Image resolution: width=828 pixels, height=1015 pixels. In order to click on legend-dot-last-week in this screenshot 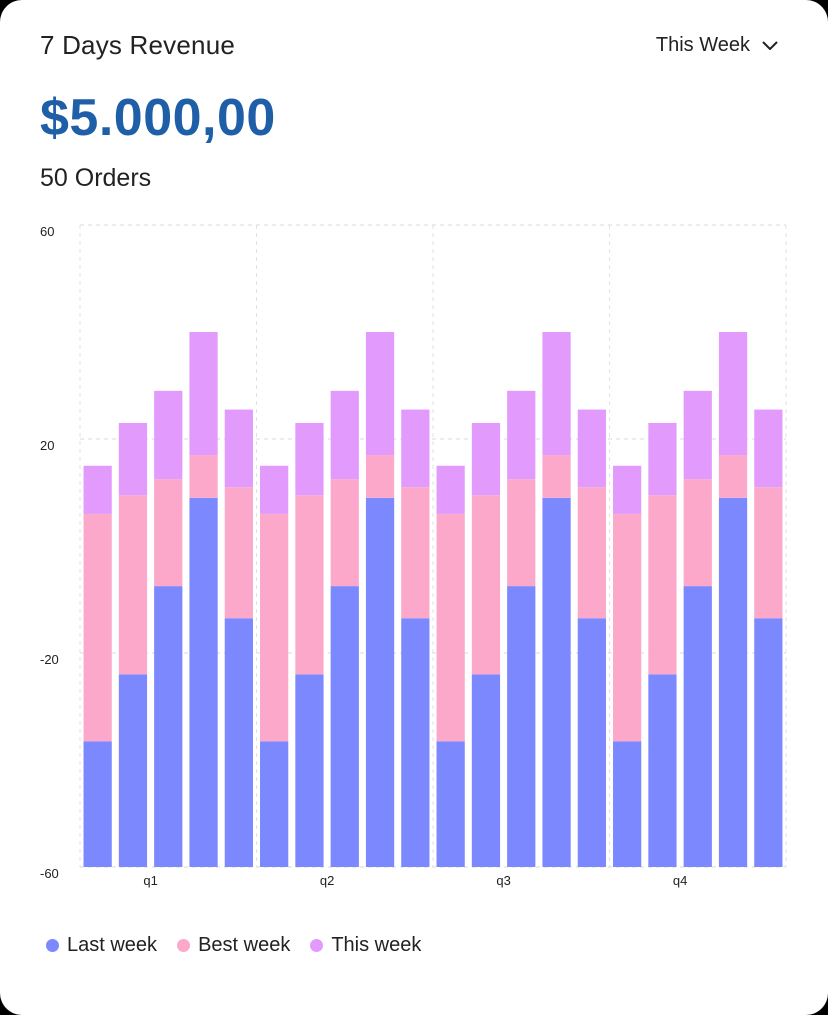, I will do `click(52, 945)`.